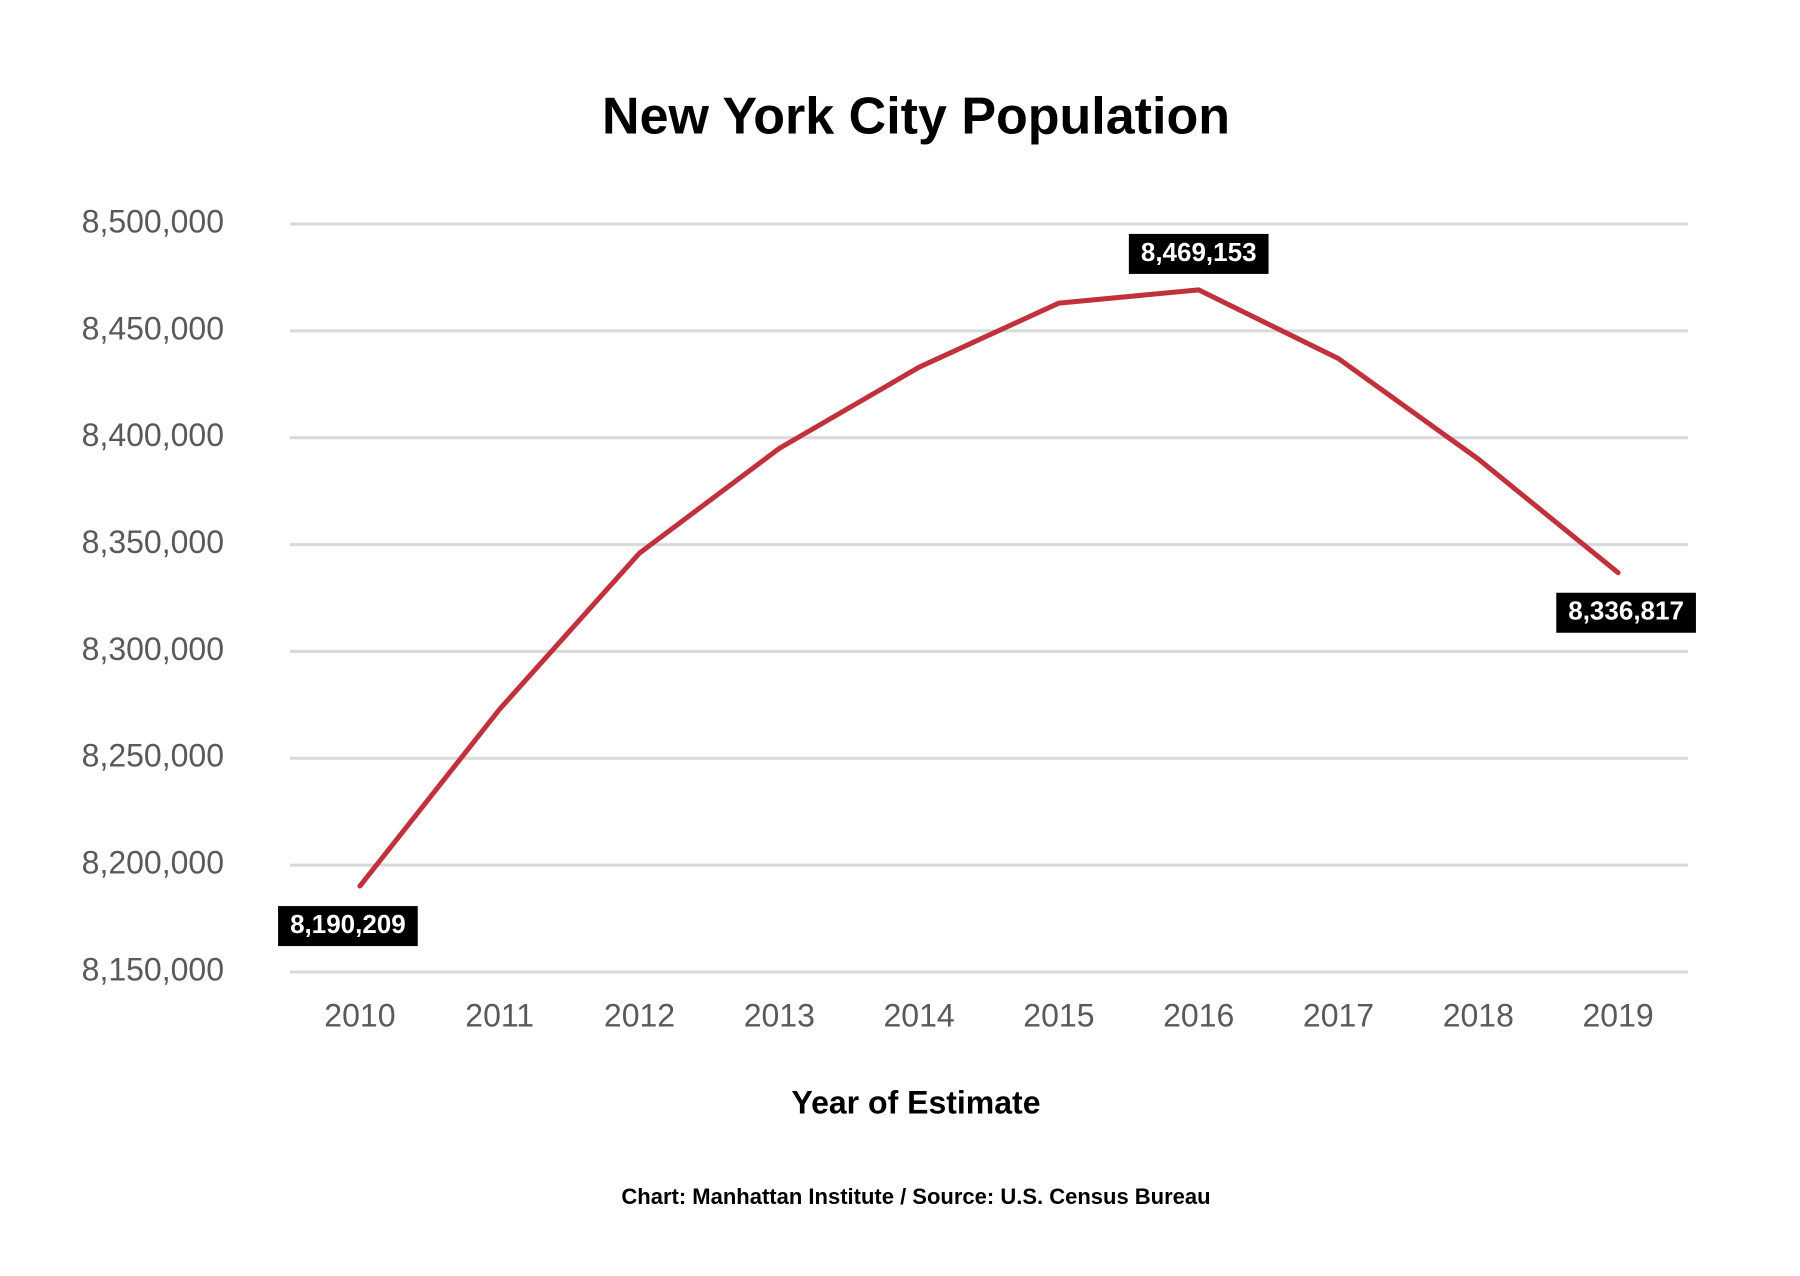 The image size is (1800, 1276). I want to click on x-tick-label: 2016, so click(1198, 1015).